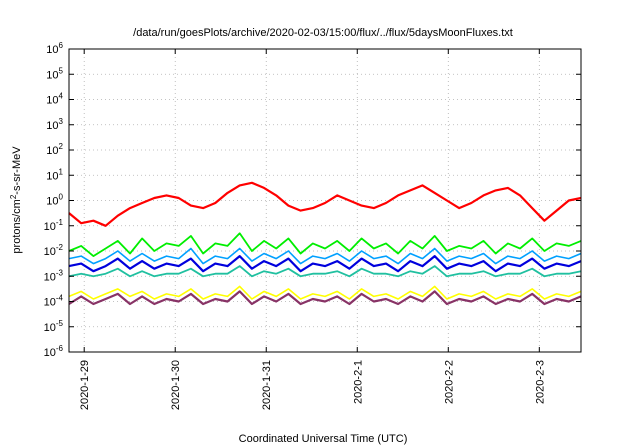  What do you see at coordinates (60, 247) in the screenshot?
I see `y-tick-exponent: -2` at bounding box center [60, 247].